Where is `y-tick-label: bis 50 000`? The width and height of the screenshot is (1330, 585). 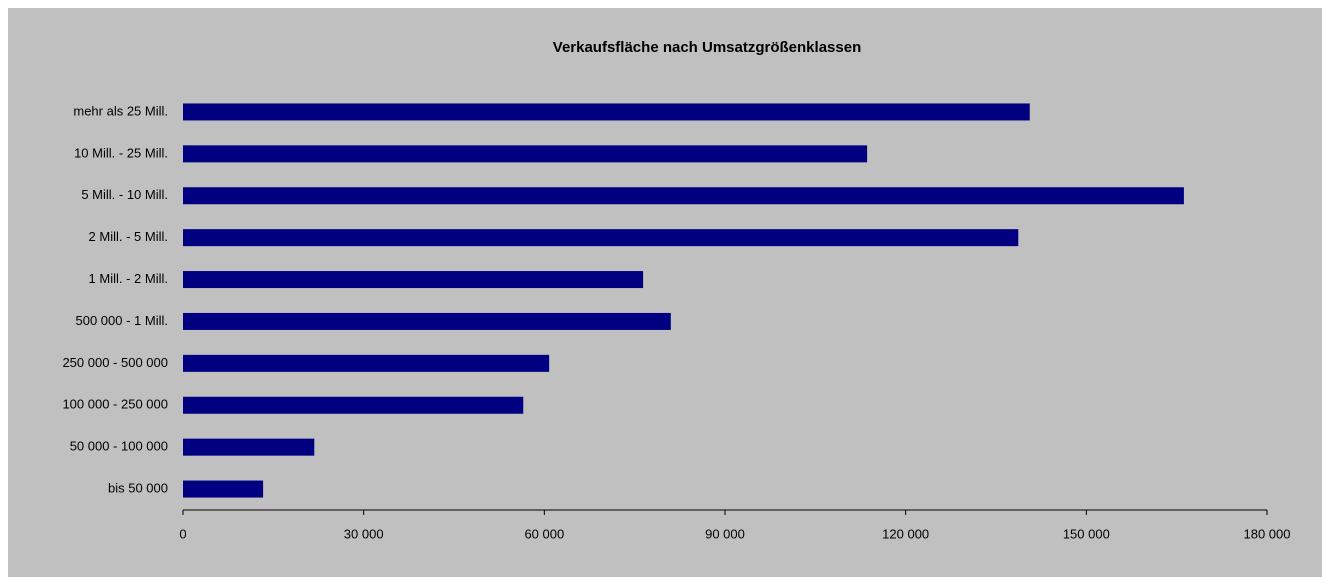
y-tick-label: bis 50 000 is located at coordinates (138, 487).